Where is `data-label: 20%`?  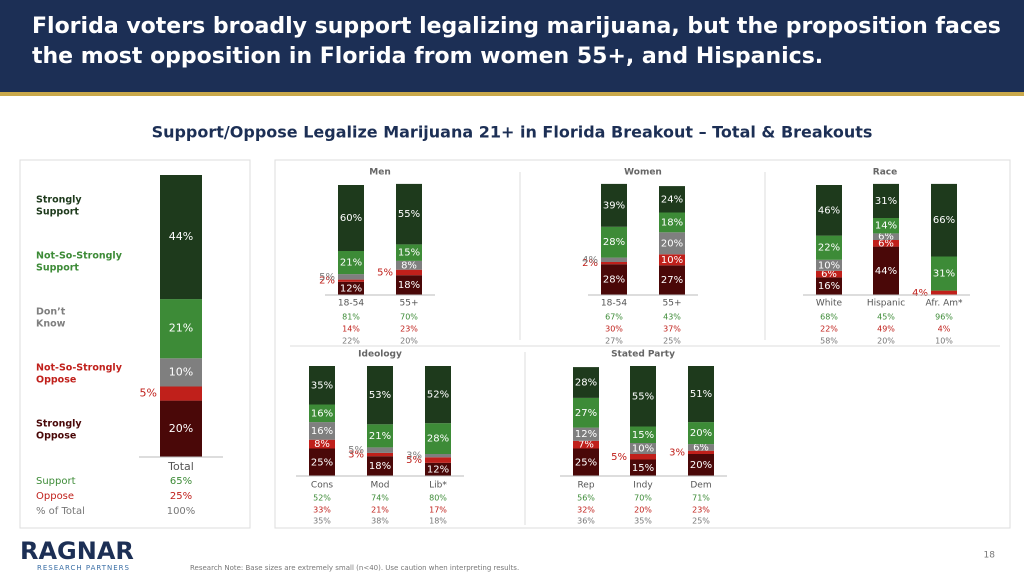
data-label: 20% is located at coordinates (701, 465).